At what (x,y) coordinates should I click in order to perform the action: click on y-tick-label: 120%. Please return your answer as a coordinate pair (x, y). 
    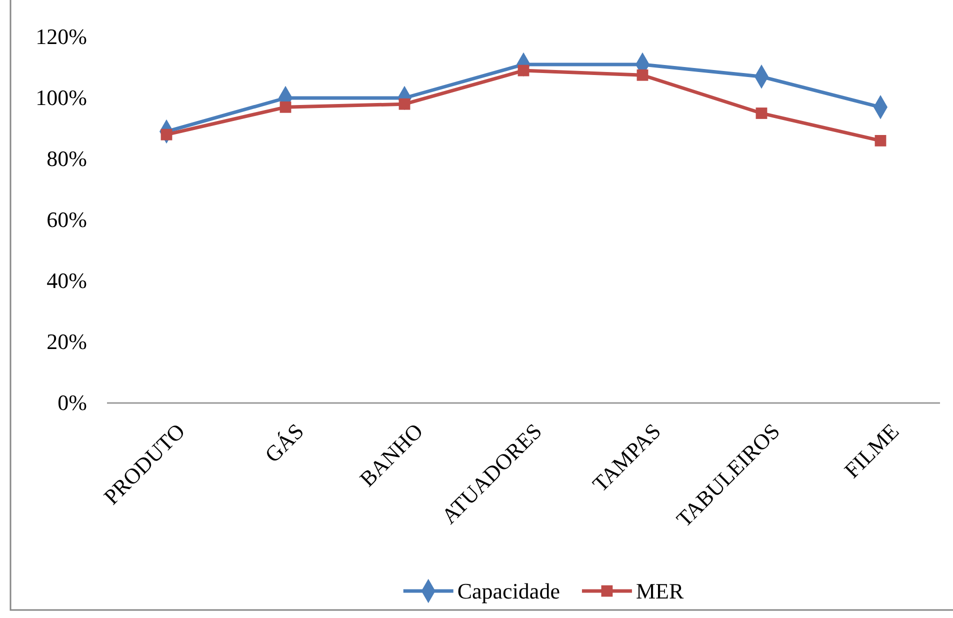
    Looking at the image, I should click on (61, 37).